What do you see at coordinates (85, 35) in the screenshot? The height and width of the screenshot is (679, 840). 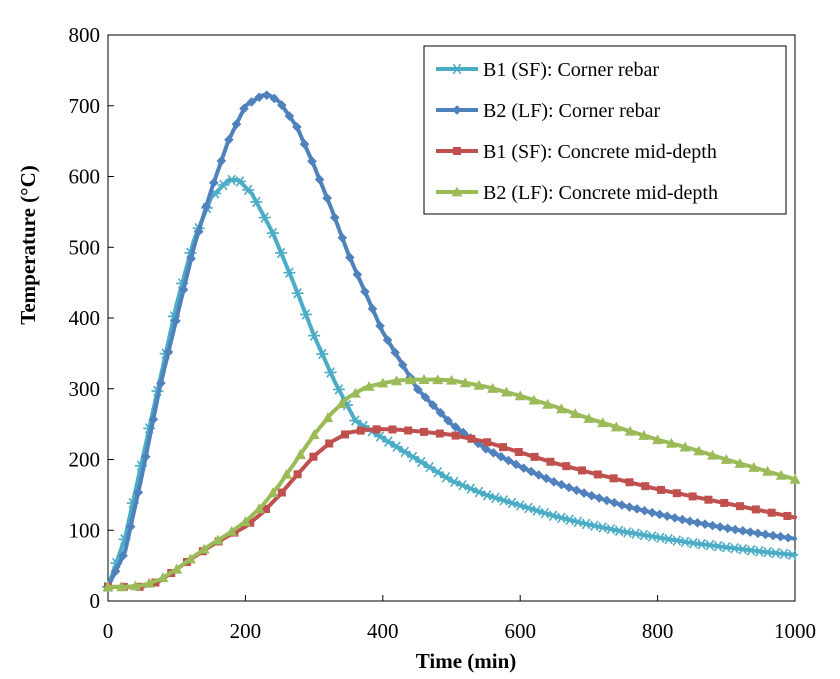 I see `y-tick-label: 800` at bounding box center [85, 35].